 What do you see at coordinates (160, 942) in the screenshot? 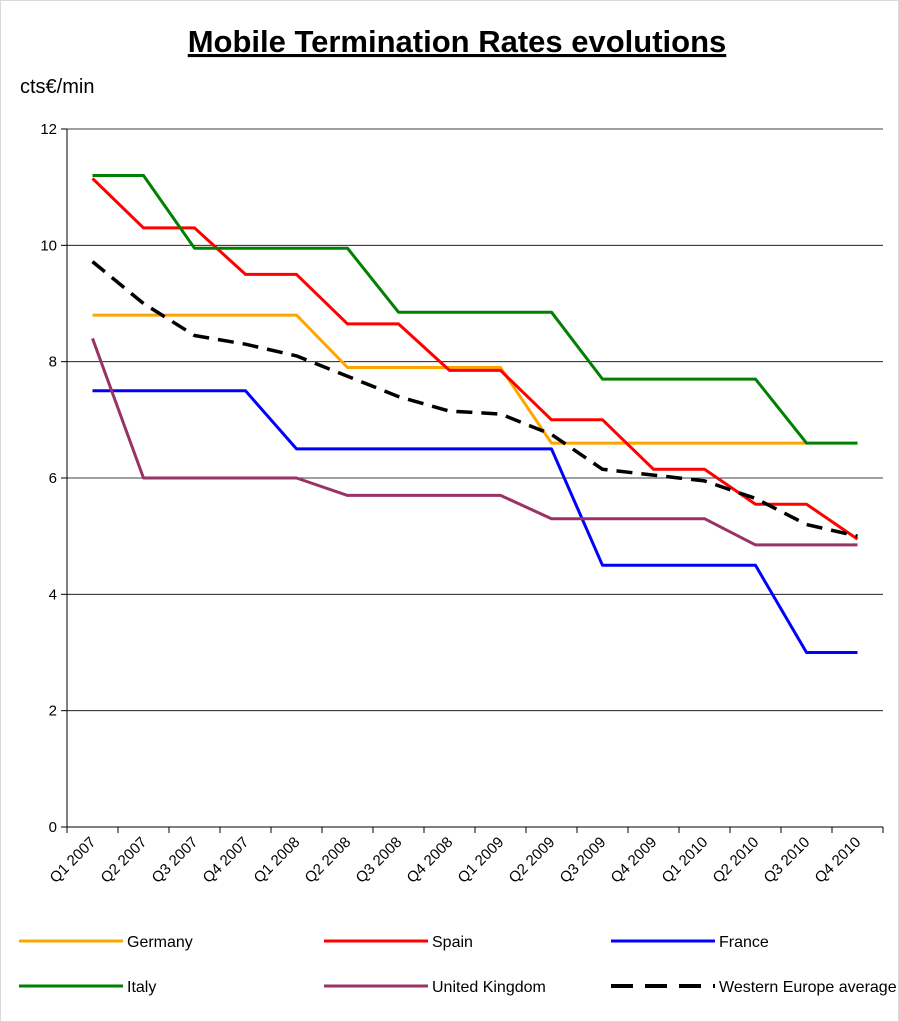
I see `legend-label: Germany` at bounding box center [160, 942].